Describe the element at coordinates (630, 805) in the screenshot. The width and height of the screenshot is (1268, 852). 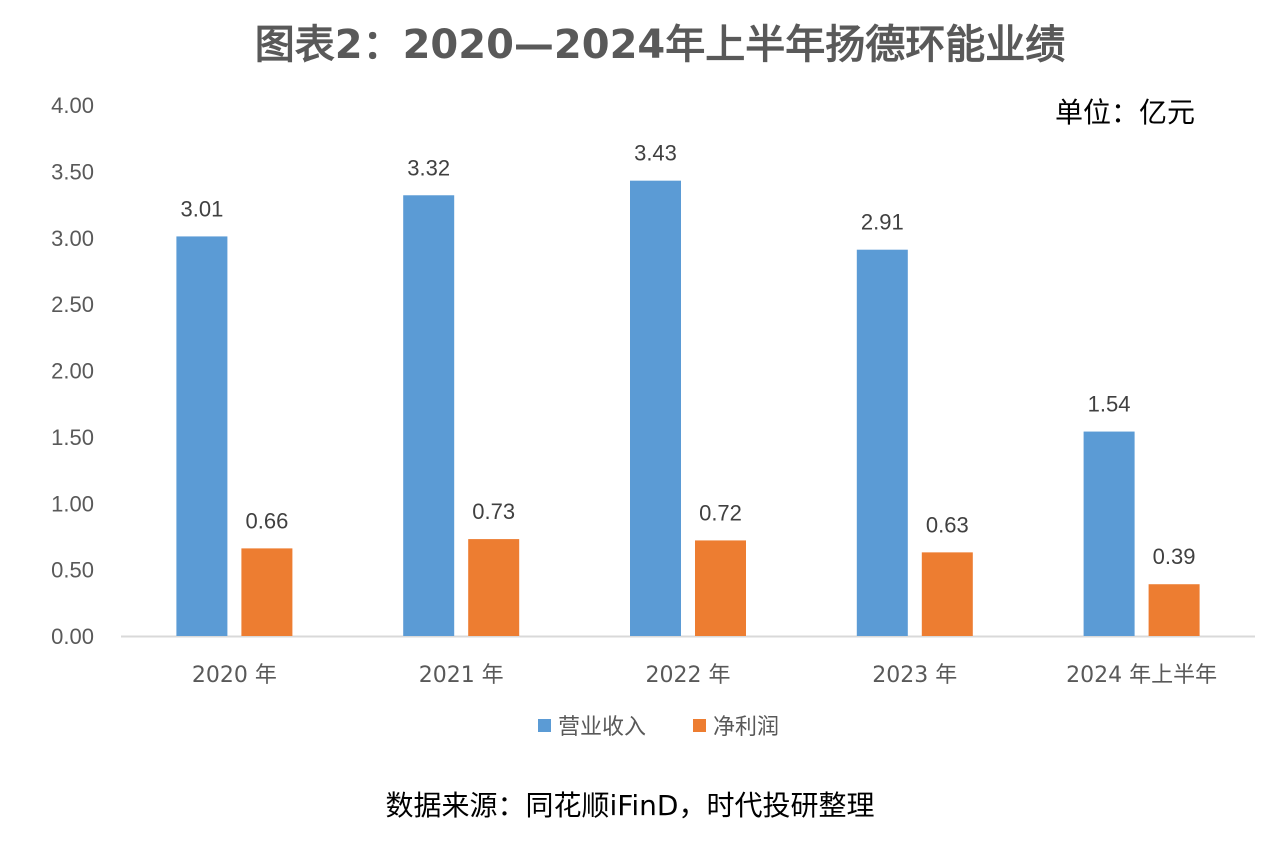
I see `source-note: 数据来源：同花顺iFinD，时代投研整理` at that location.